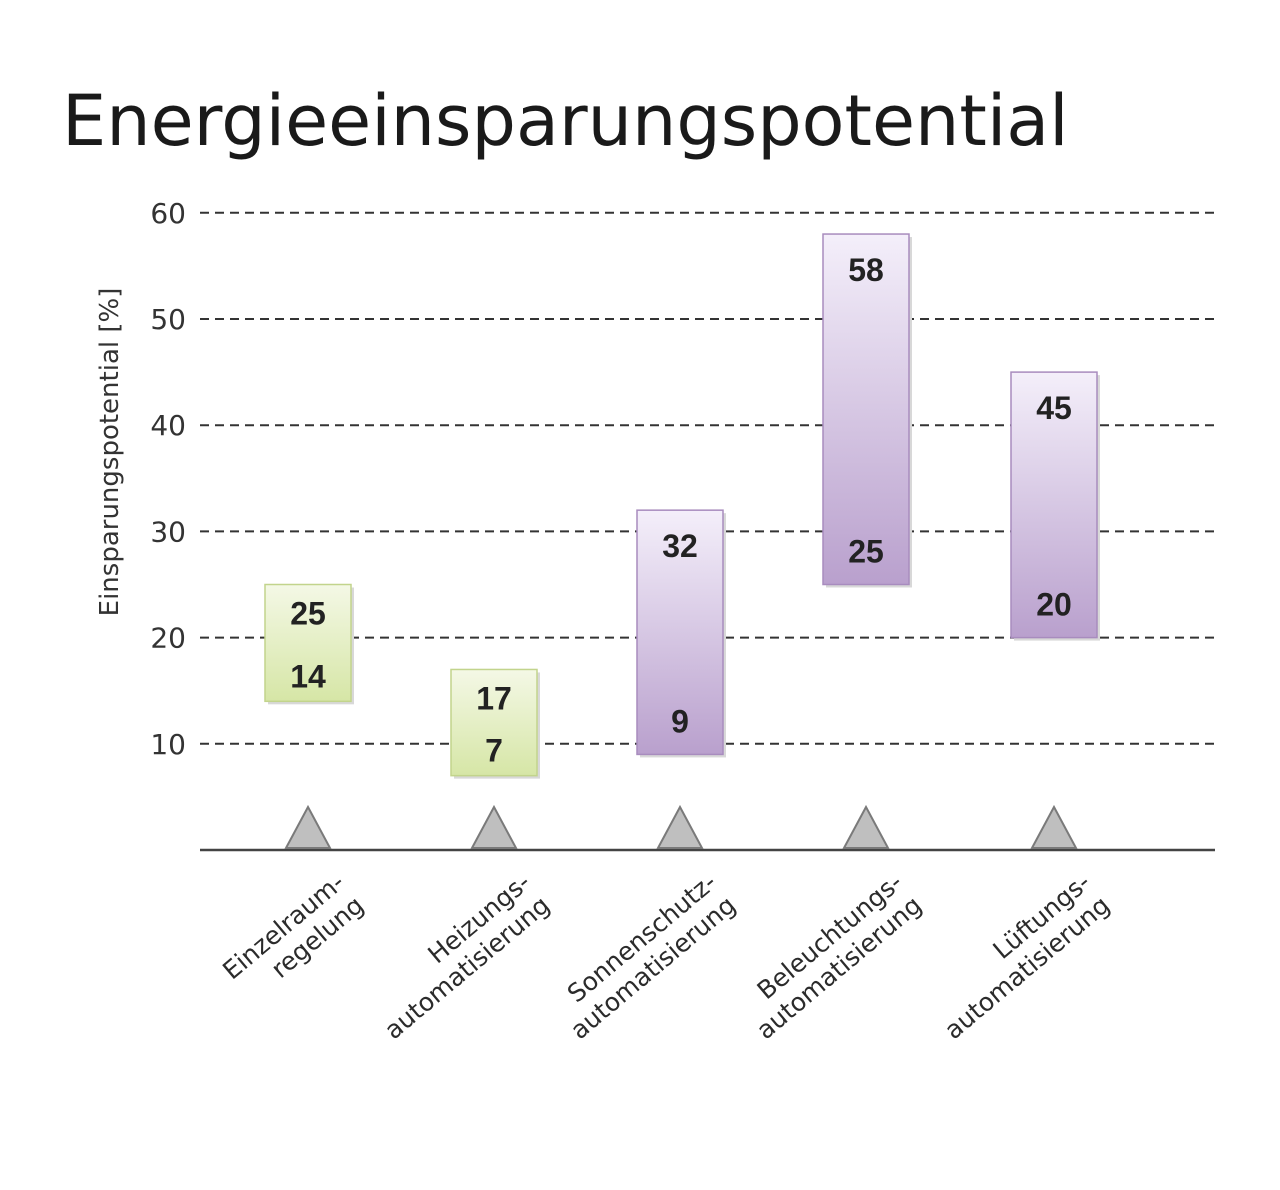 The width and height of the screenshot is (1280, 1190). I want to click on y-tick-label: 30, so click(168, 531).